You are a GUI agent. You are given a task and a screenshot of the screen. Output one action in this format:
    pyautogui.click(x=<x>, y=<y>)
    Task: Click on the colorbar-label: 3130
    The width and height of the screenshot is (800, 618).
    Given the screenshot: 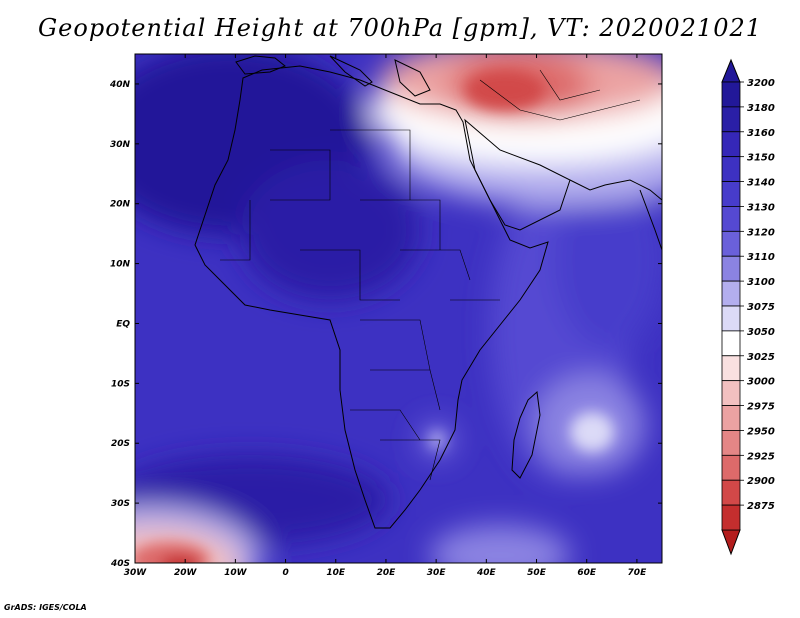 What is the action you would take?
    pyautogui.click(x=761, y=207)
    